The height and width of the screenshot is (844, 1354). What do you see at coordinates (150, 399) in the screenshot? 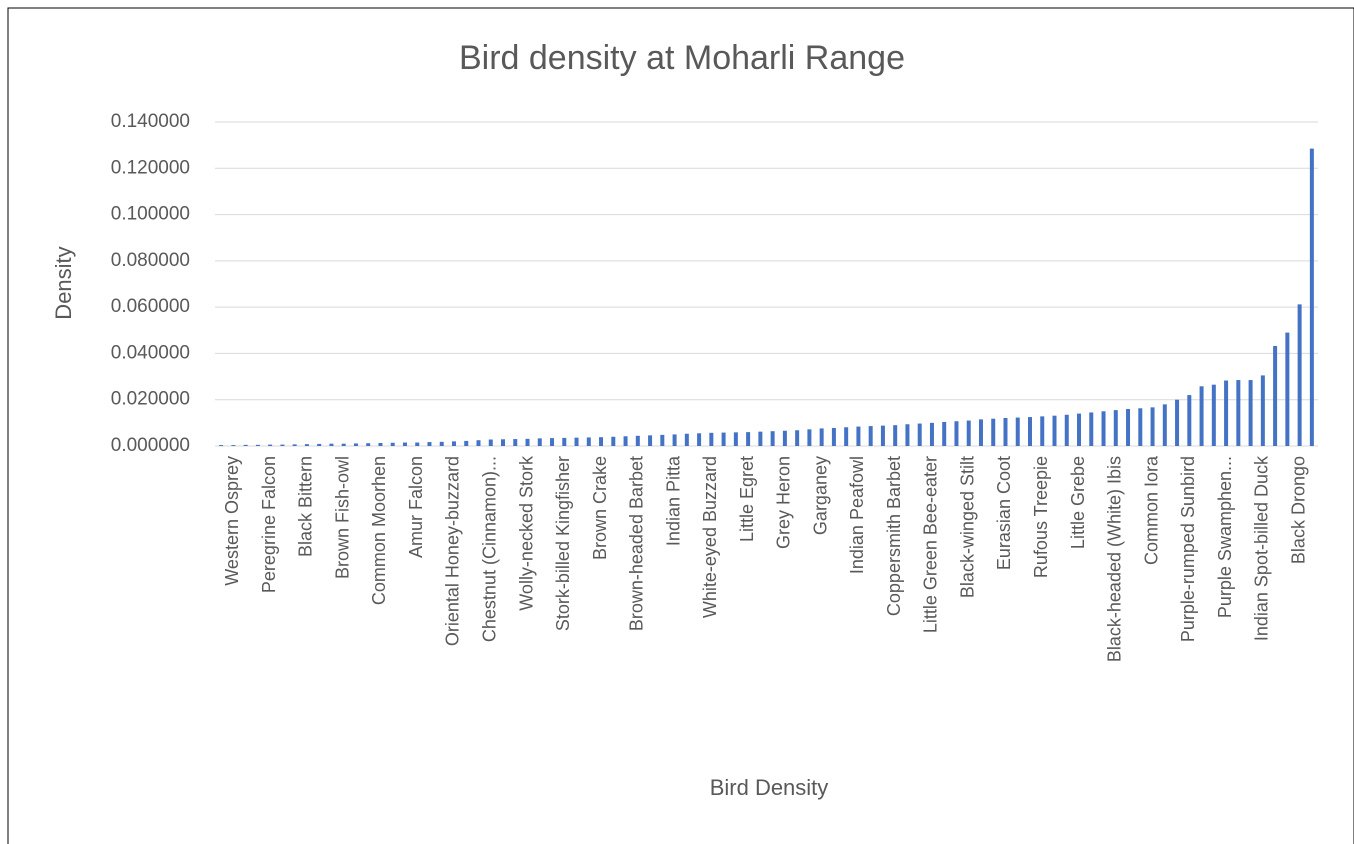
I see `y-tick-label: 0.020000` at bounding box center [150, 399].